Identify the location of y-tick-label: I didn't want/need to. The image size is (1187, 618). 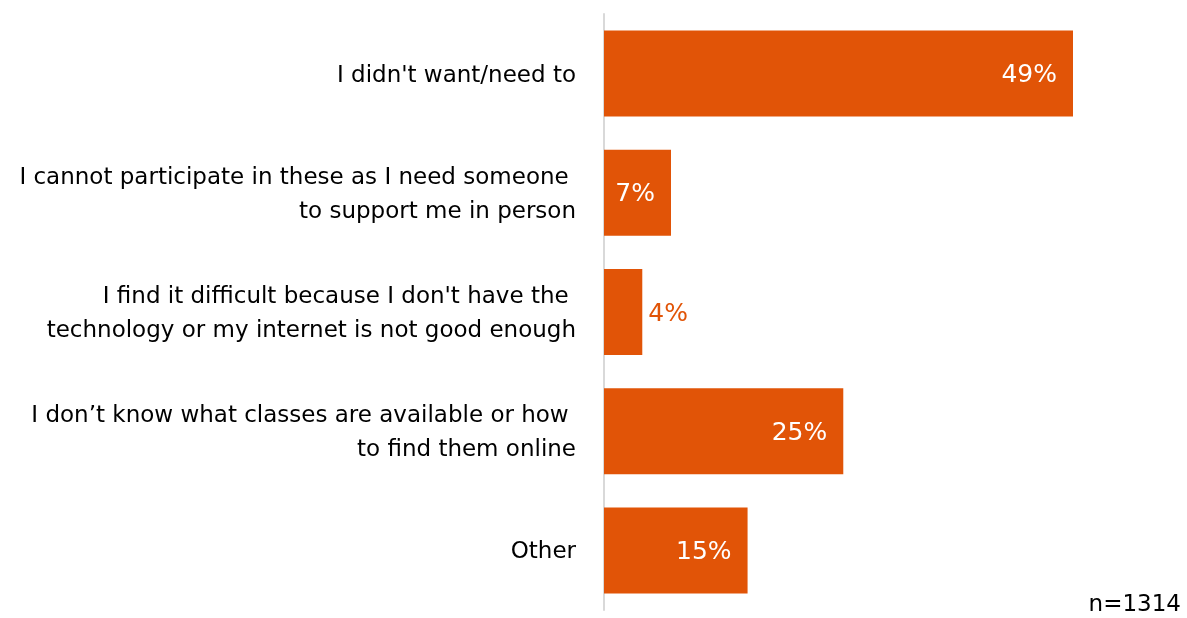
(456, 73).